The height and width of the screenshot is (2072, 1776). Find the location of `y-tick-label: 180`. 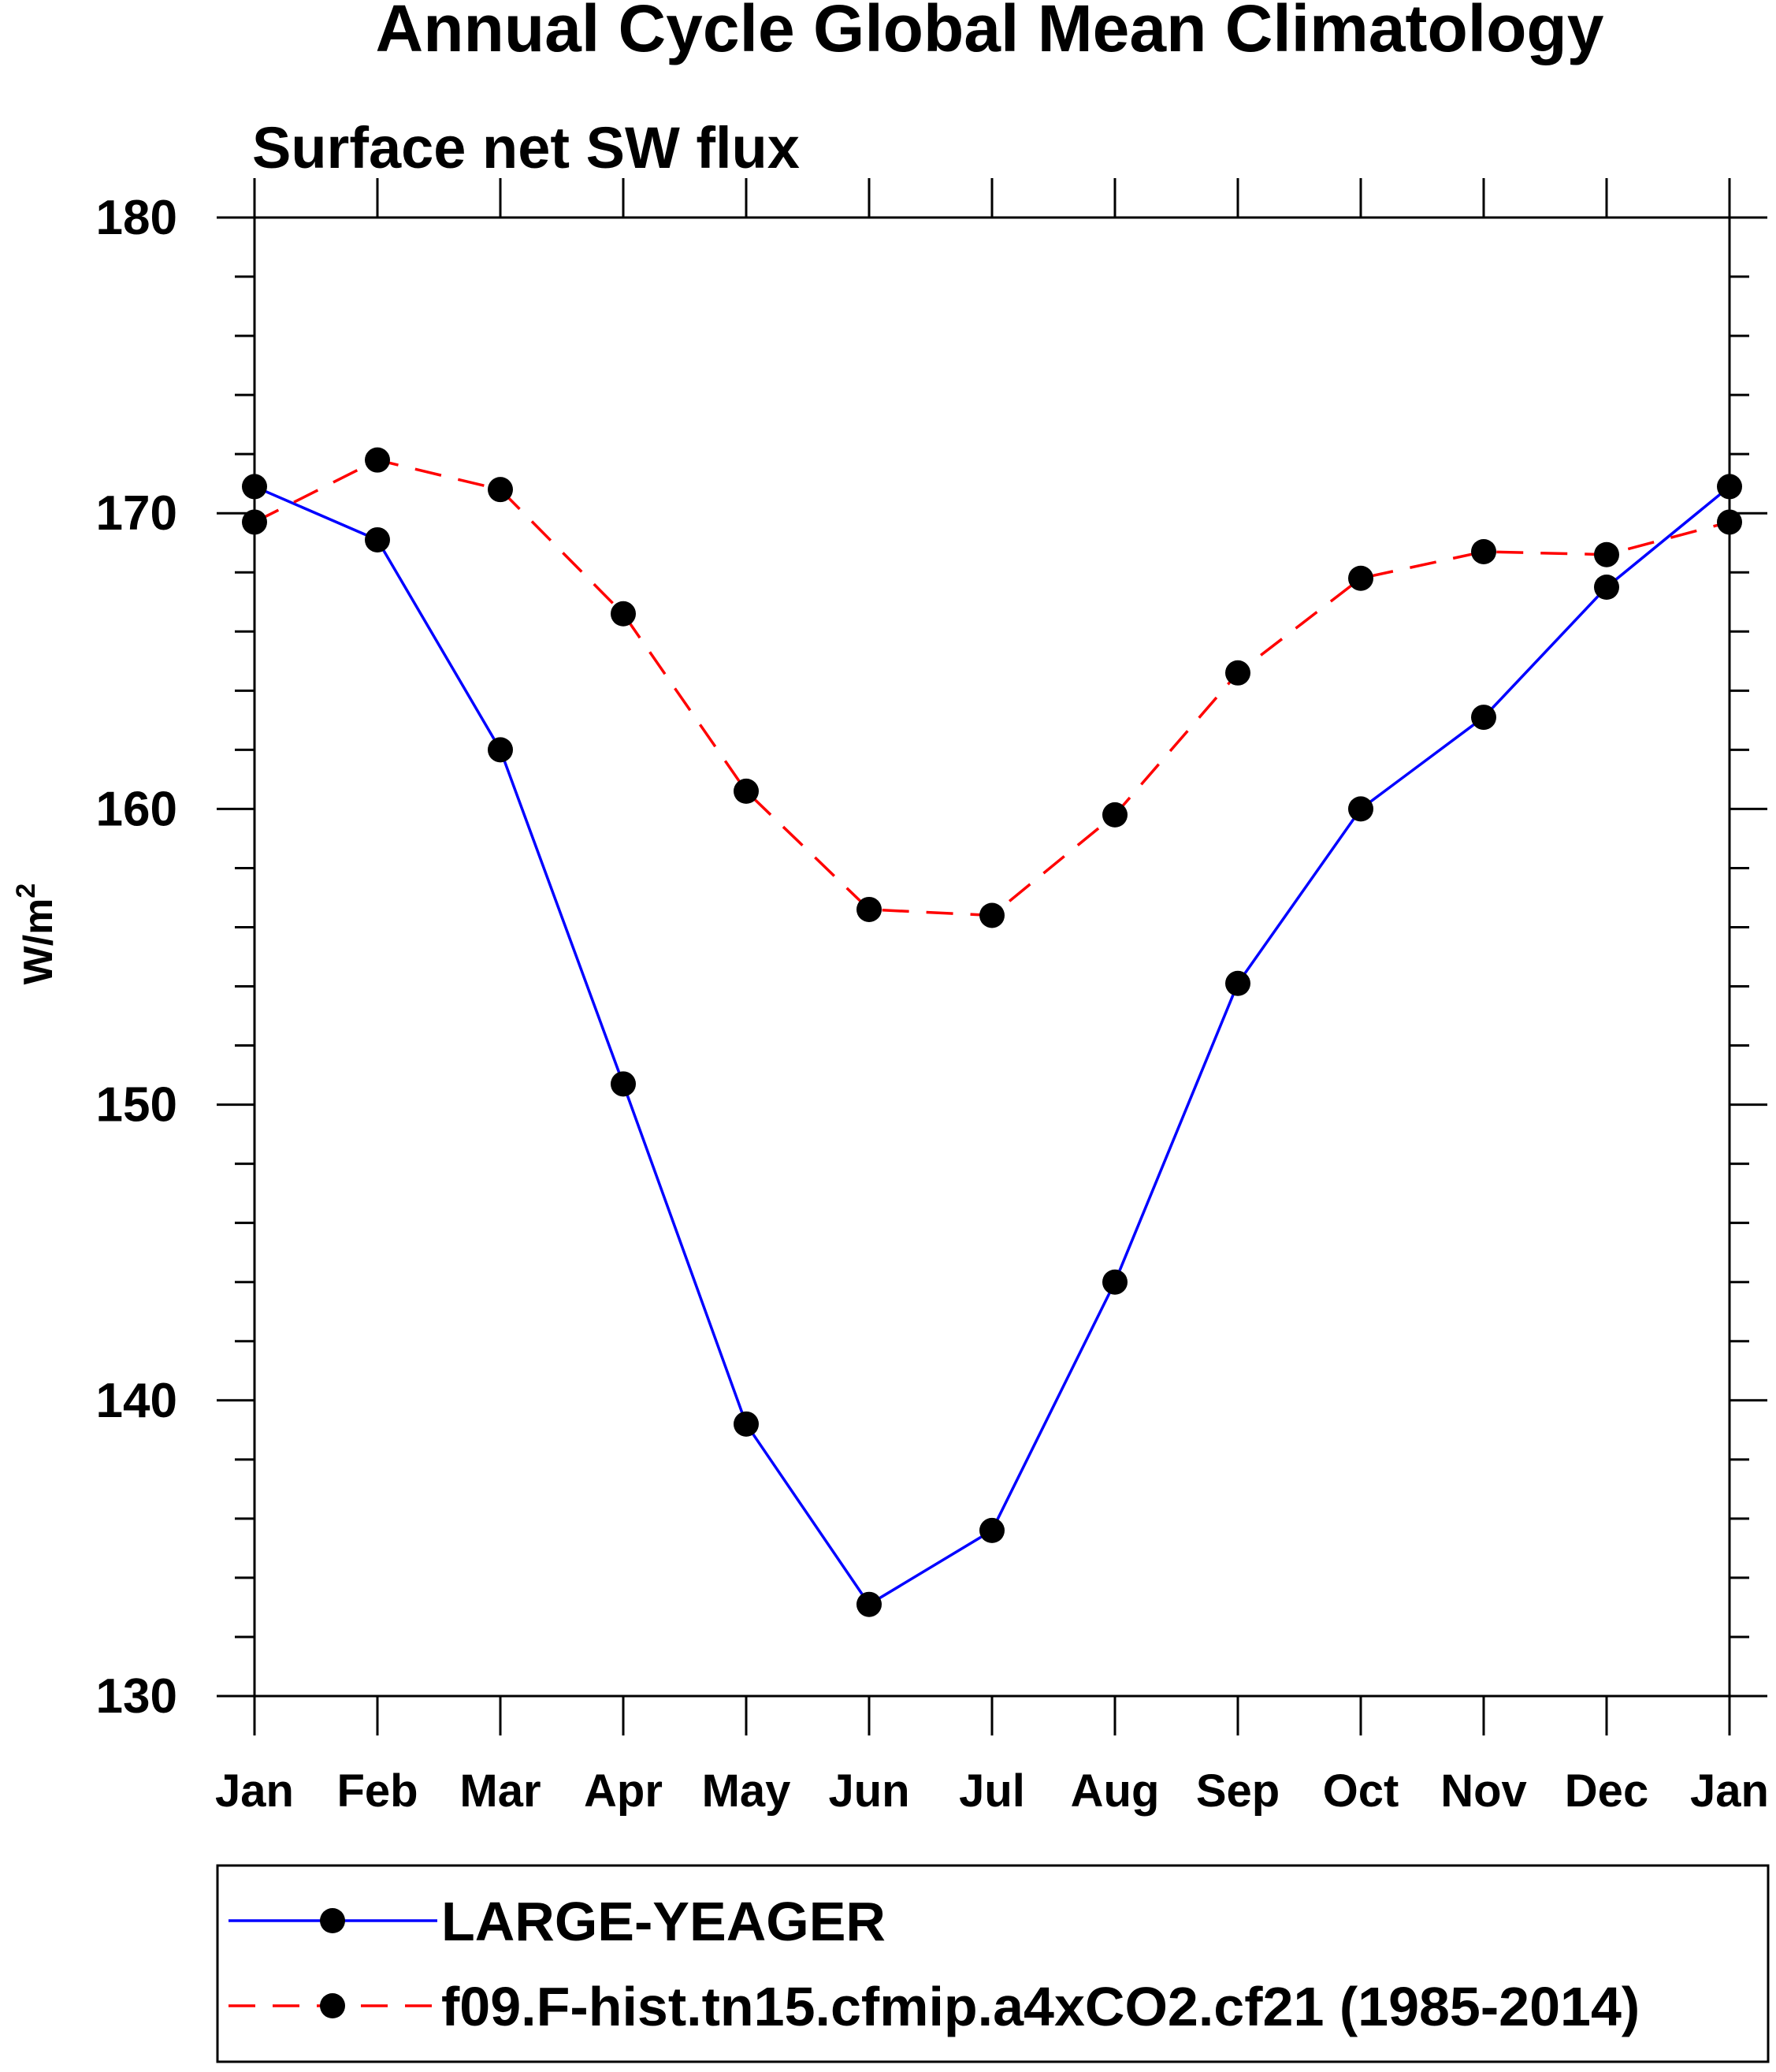

y-tick-label: 180 is located at coordinates (136, 218).